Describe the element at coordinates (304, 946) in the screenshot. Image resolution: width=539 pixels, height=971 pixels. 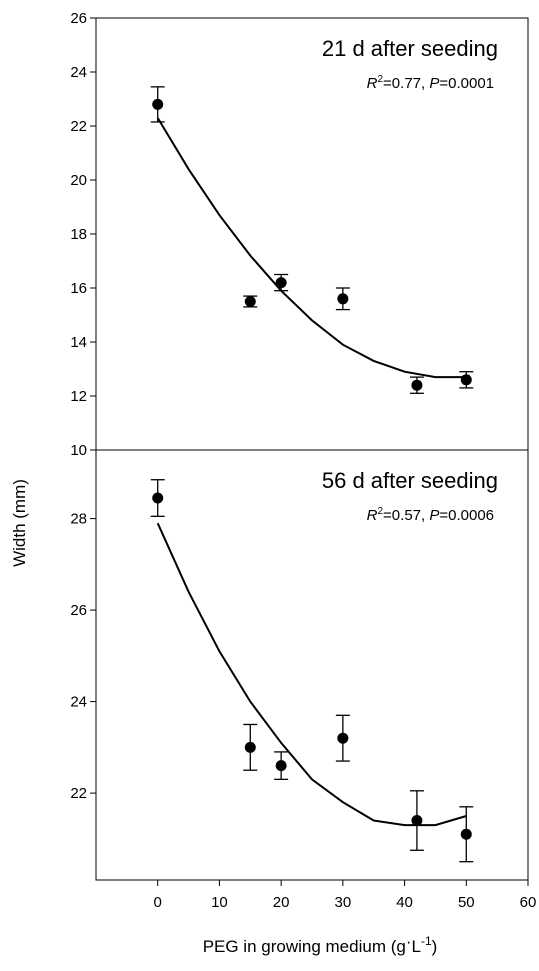
I see `x-axis-label-main: PEG in growing medium (g` at that location.